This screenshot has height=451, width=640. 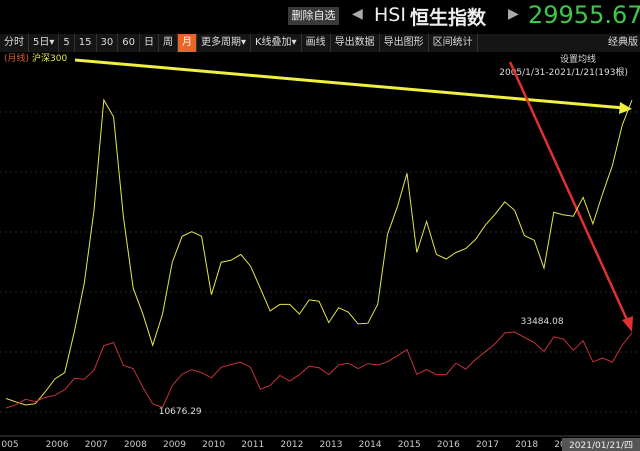 I want to click on yellow-arrow, so click(x=349, y=84).